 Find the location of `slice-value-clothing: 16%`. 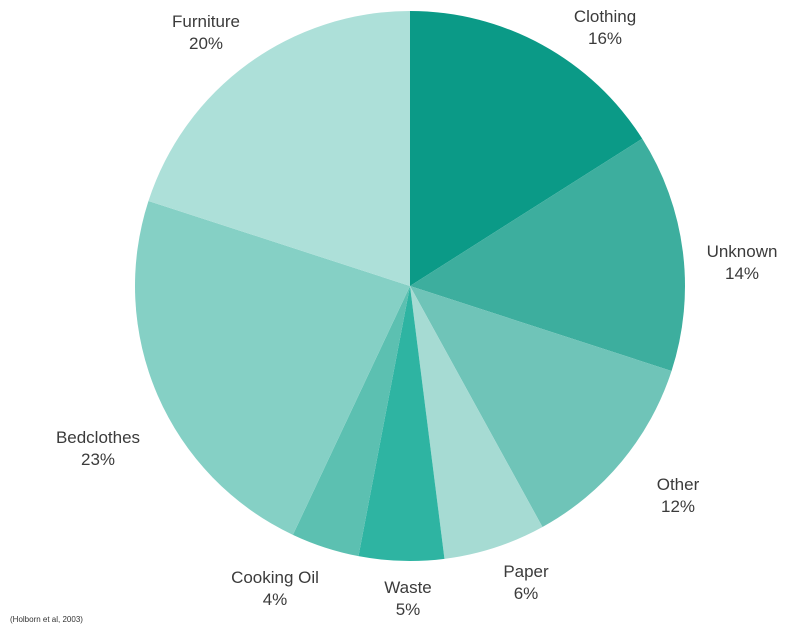

slice-value-clothing: 16% is located at coordinates (605, 38).